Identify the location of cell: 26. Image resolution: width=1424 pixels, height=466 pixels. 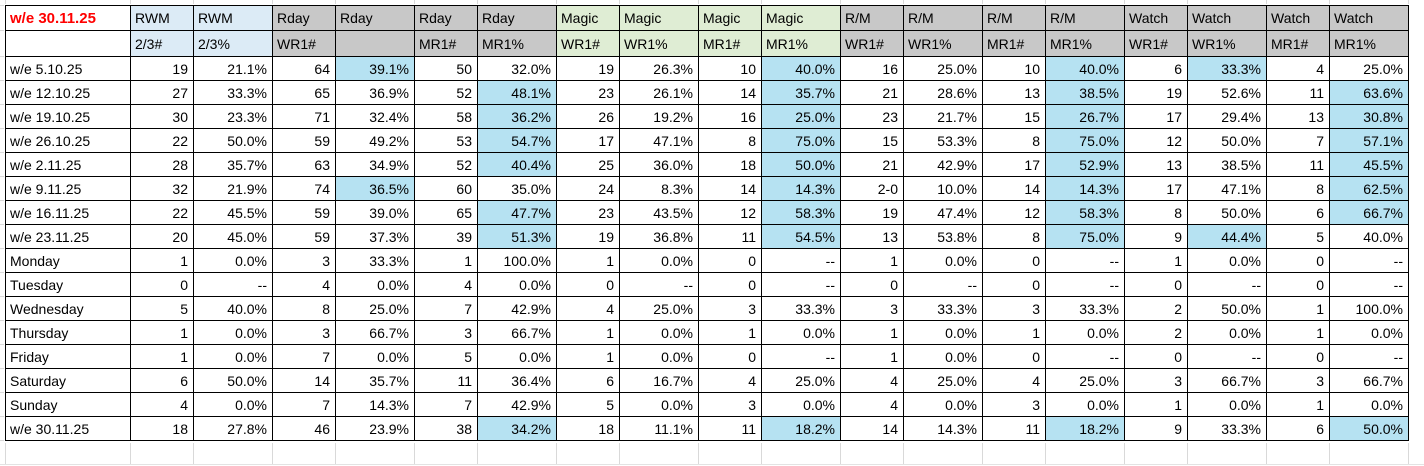
(588, 116).